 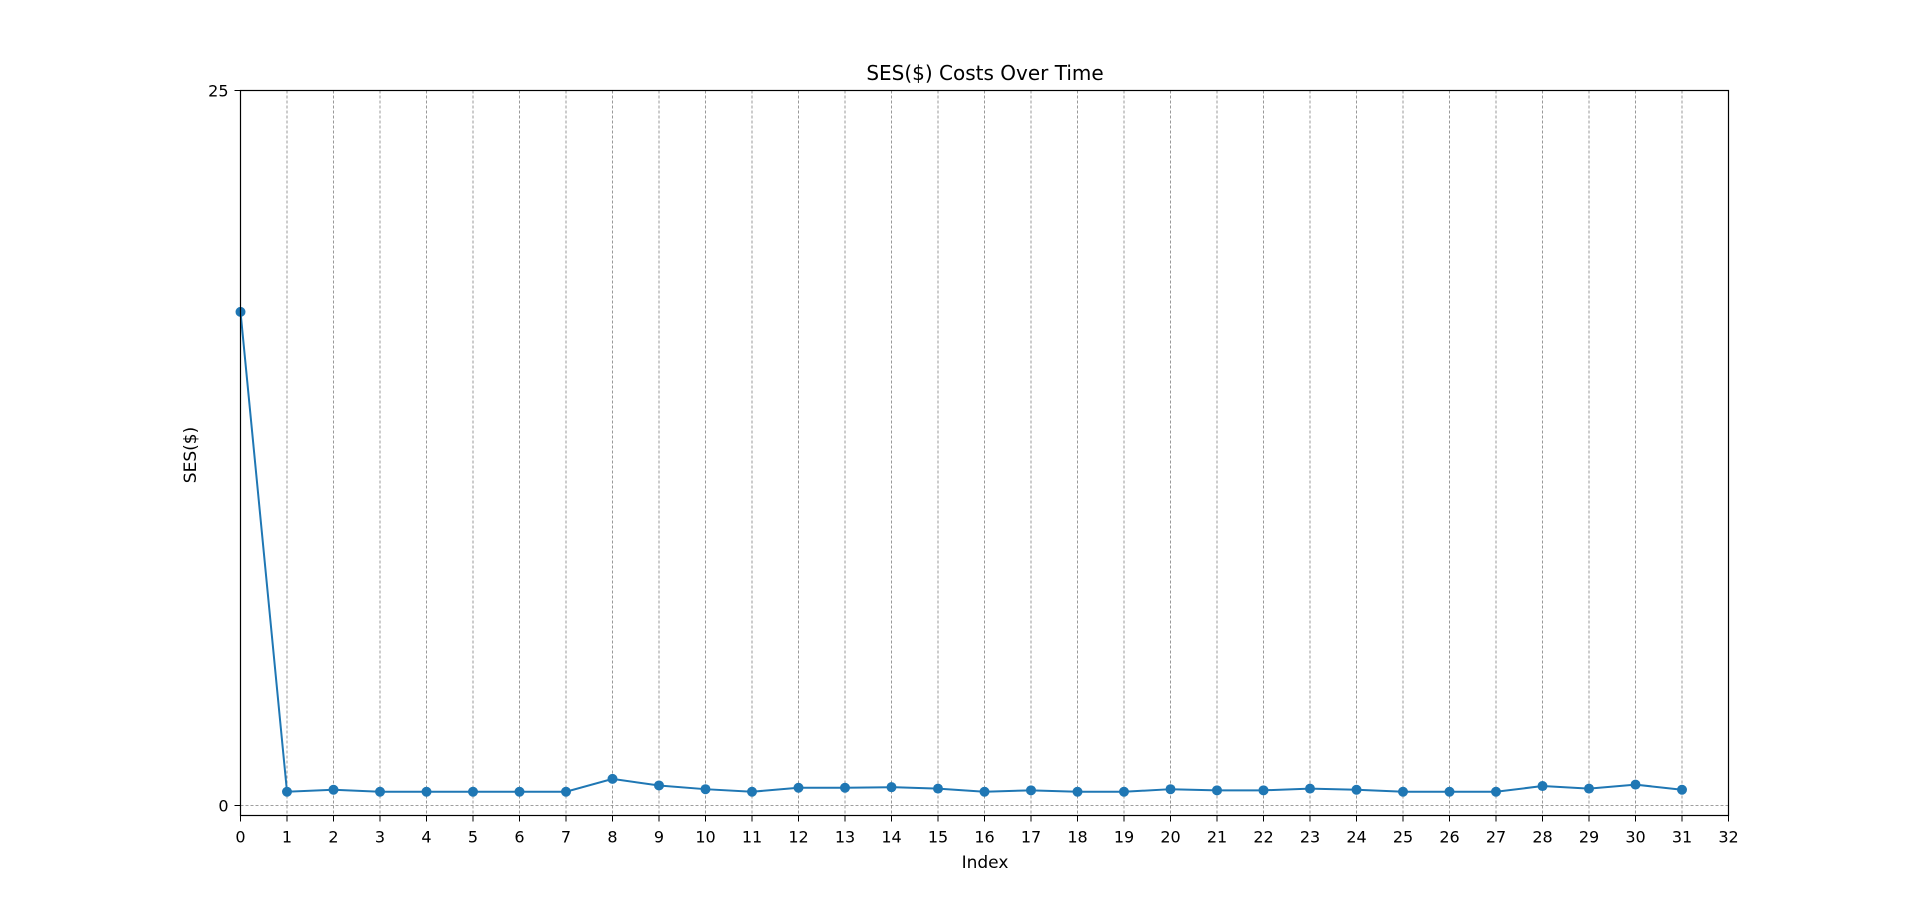 What do you see at coordinates (223, 805) in the screenshot?
I see `y-tick-label: 0` at bounding box center [223, 805].